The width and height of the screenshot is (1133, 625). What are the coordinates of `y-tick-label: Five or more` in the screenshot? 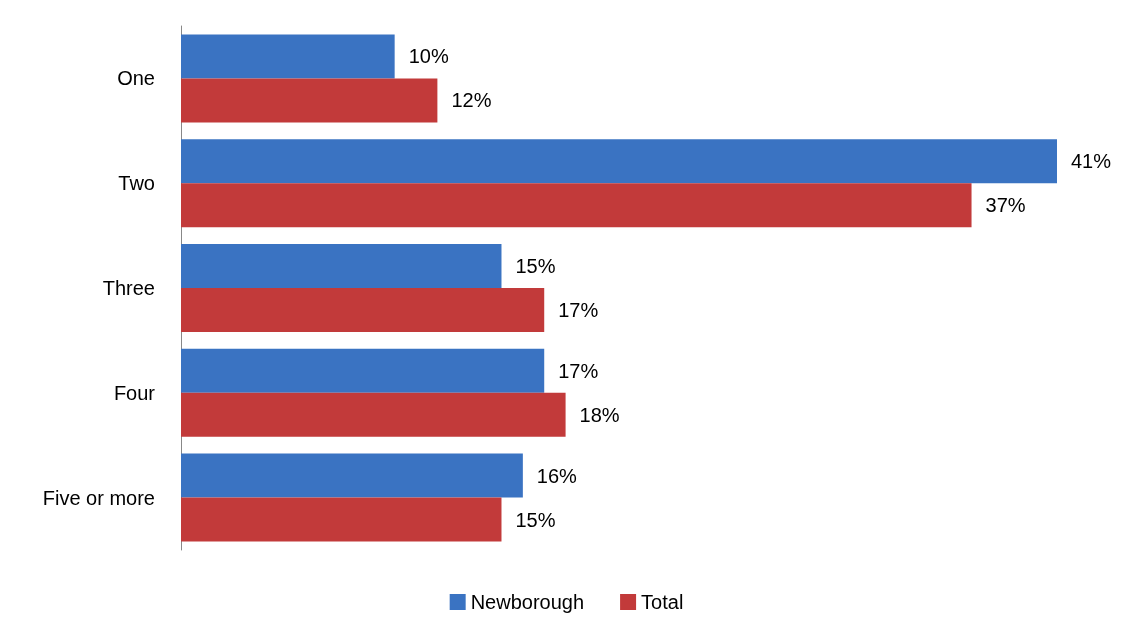 It's located at (98, 497).